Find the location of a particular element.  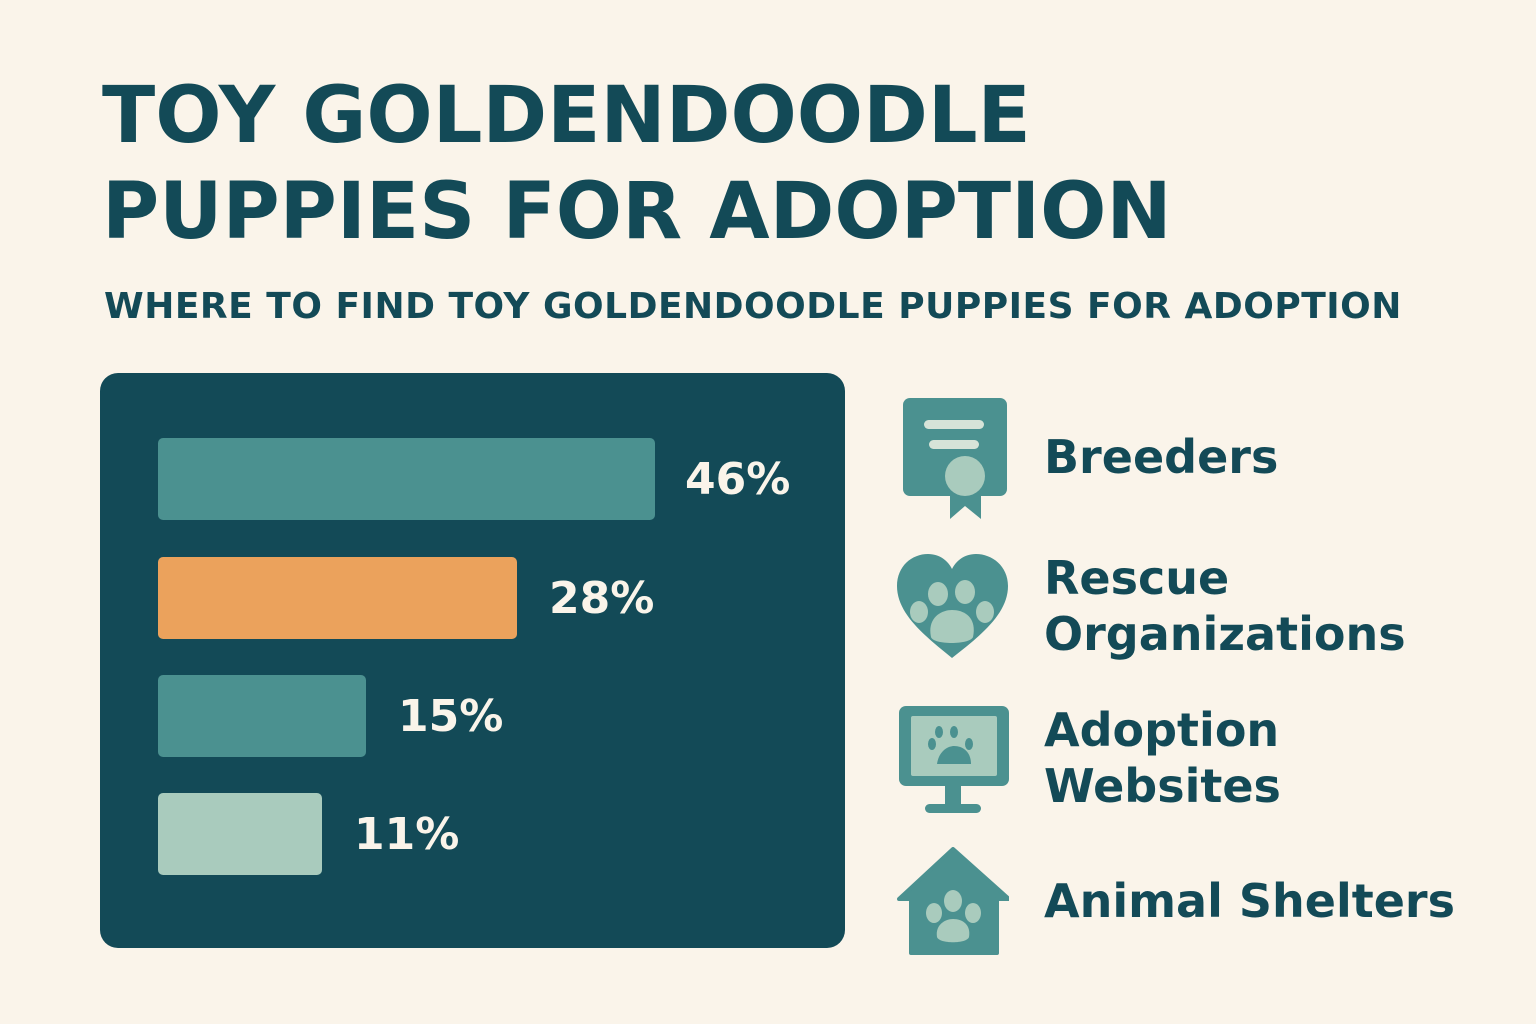

certificate-icon is located at coordinates (952, 456).